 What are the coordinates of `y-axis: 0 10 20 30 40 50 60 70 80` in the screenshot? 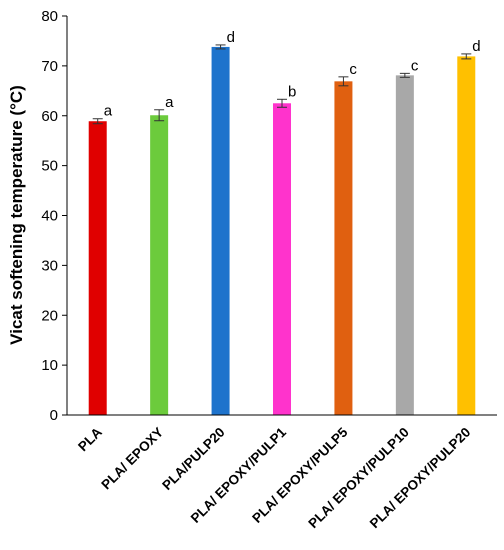 It's located at (54, 216).